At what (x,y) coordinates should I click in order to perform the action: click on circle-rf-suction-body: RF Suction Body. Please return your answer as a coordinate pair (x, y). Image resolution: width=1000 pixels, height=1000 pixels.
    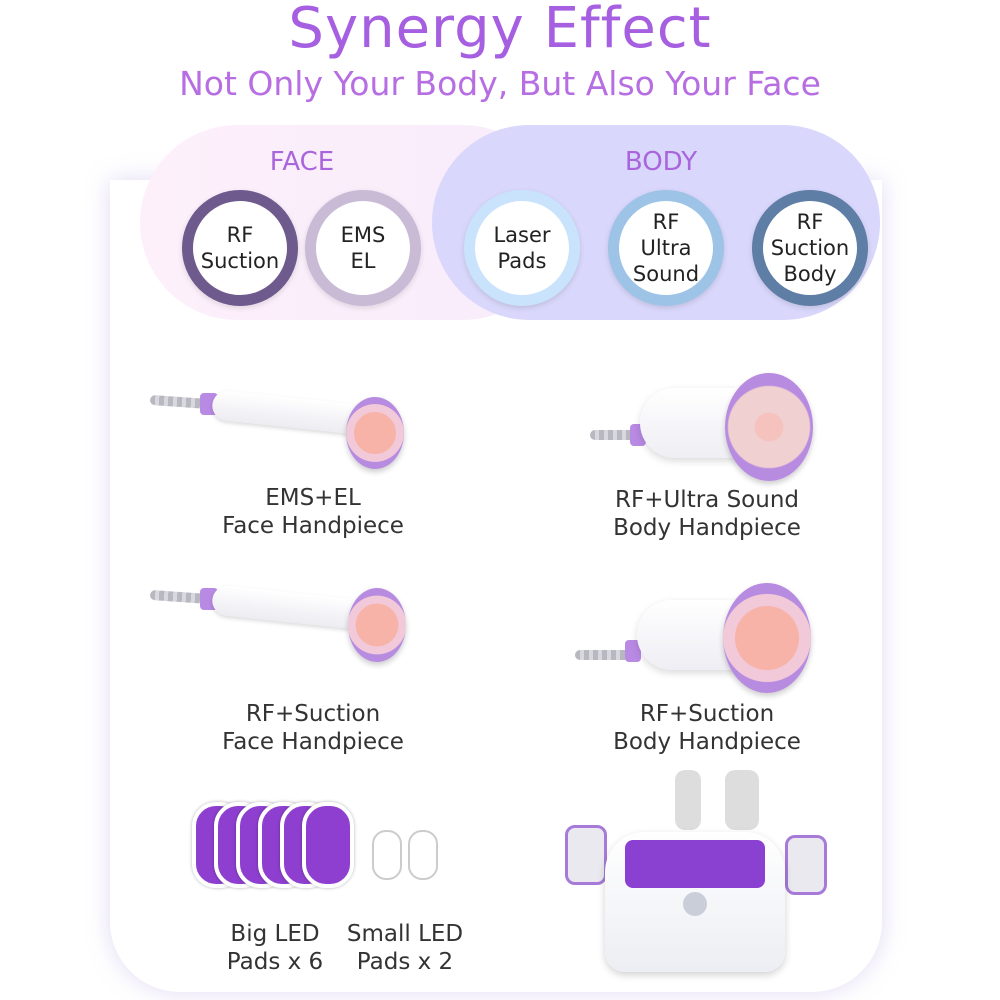
    Looking at the image, I should click on (810, 248).